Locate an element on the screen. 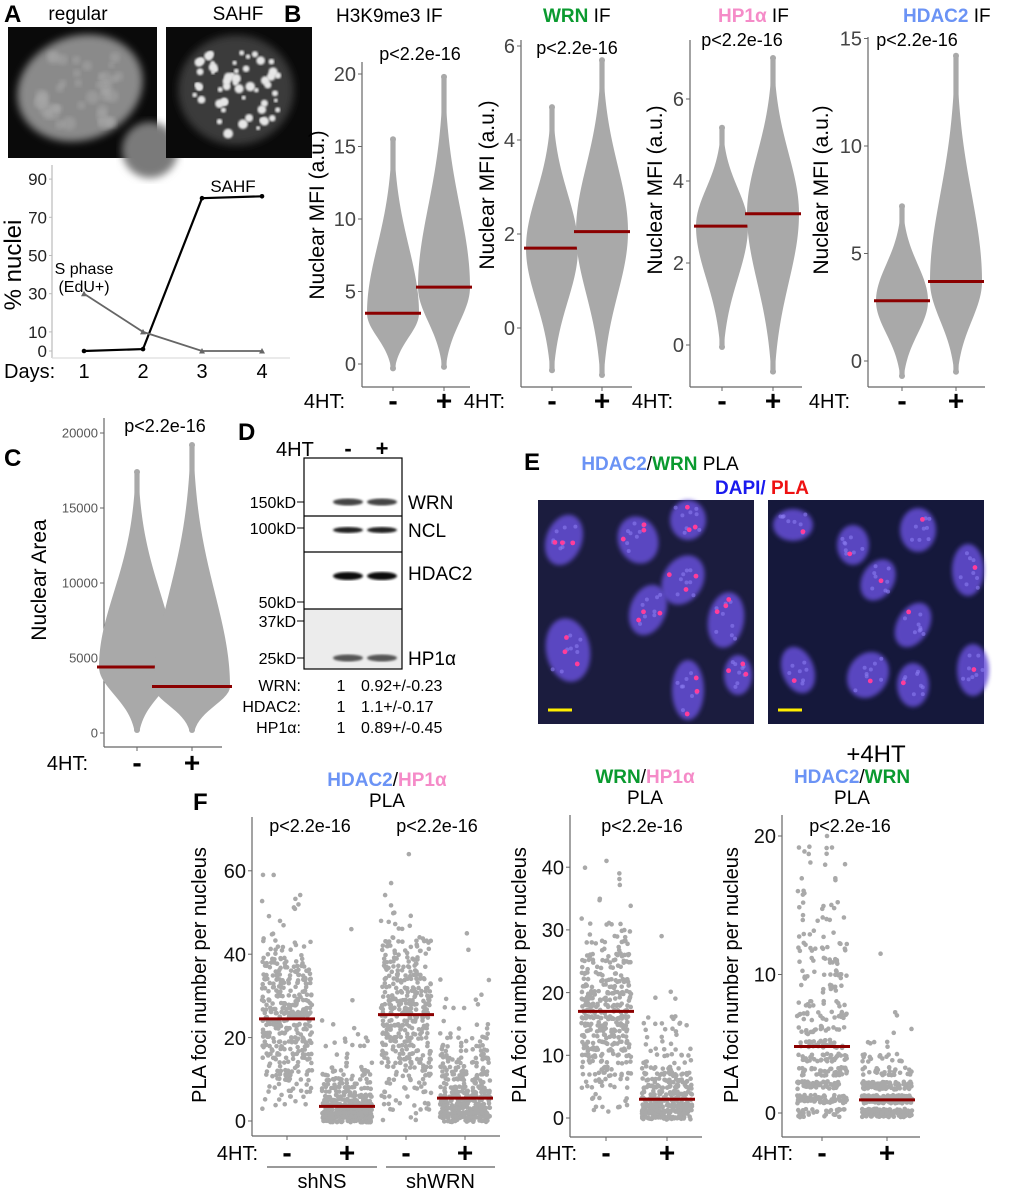 This screenshot has height=1194, width=1020. title-part: IF is located at coordinates (778, 16).